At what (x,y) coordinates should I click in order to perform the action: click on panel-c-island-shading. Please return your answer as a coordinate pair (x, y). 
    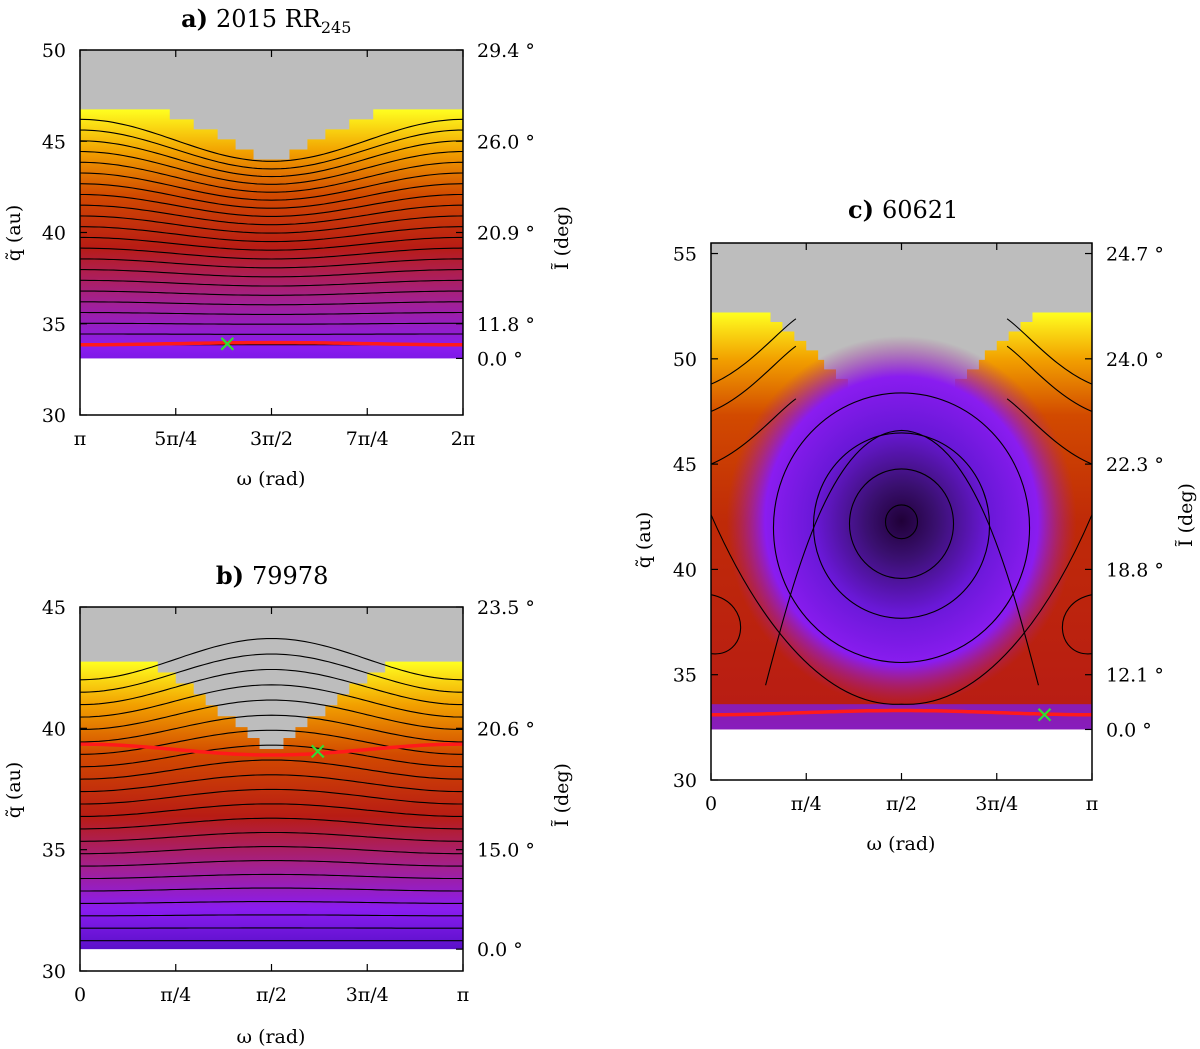
    Looking at the image, I should click on (901, 520).